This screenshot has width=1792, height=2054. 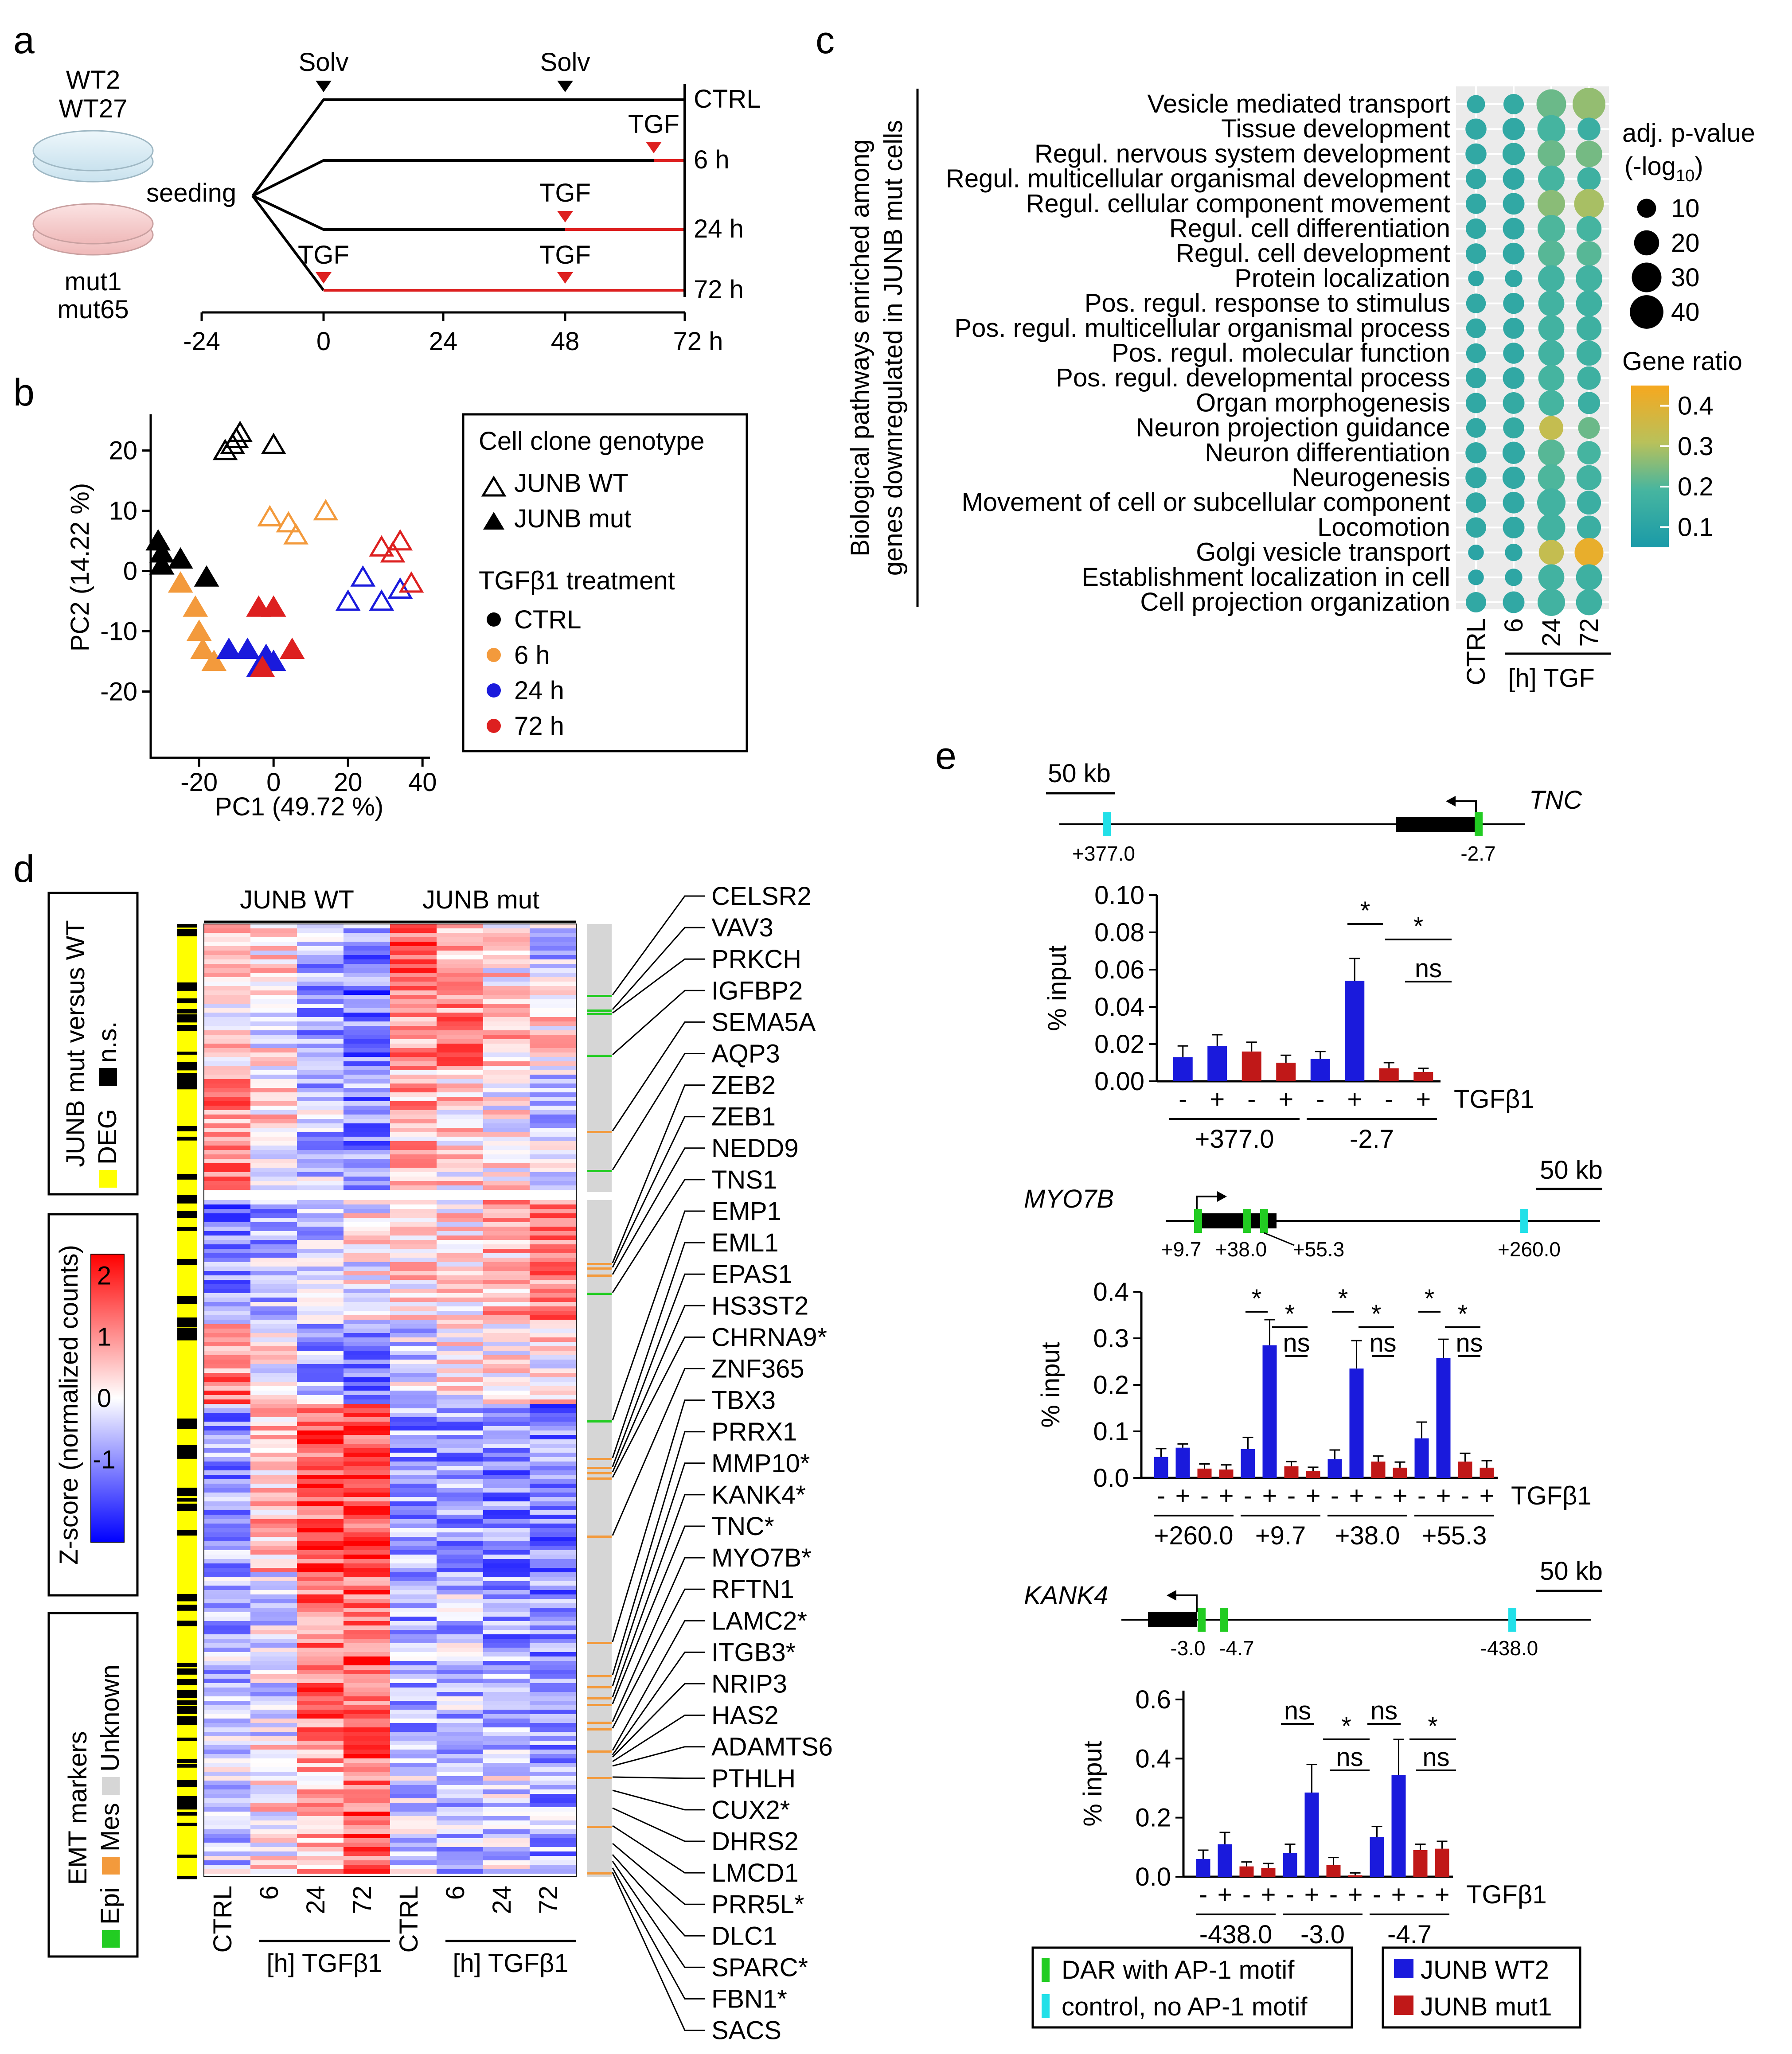 What do you see at coordinates (1430, 1298) in the screenshot?
I see `chip-sig-label: *` at bounding box center [1430, 1298].